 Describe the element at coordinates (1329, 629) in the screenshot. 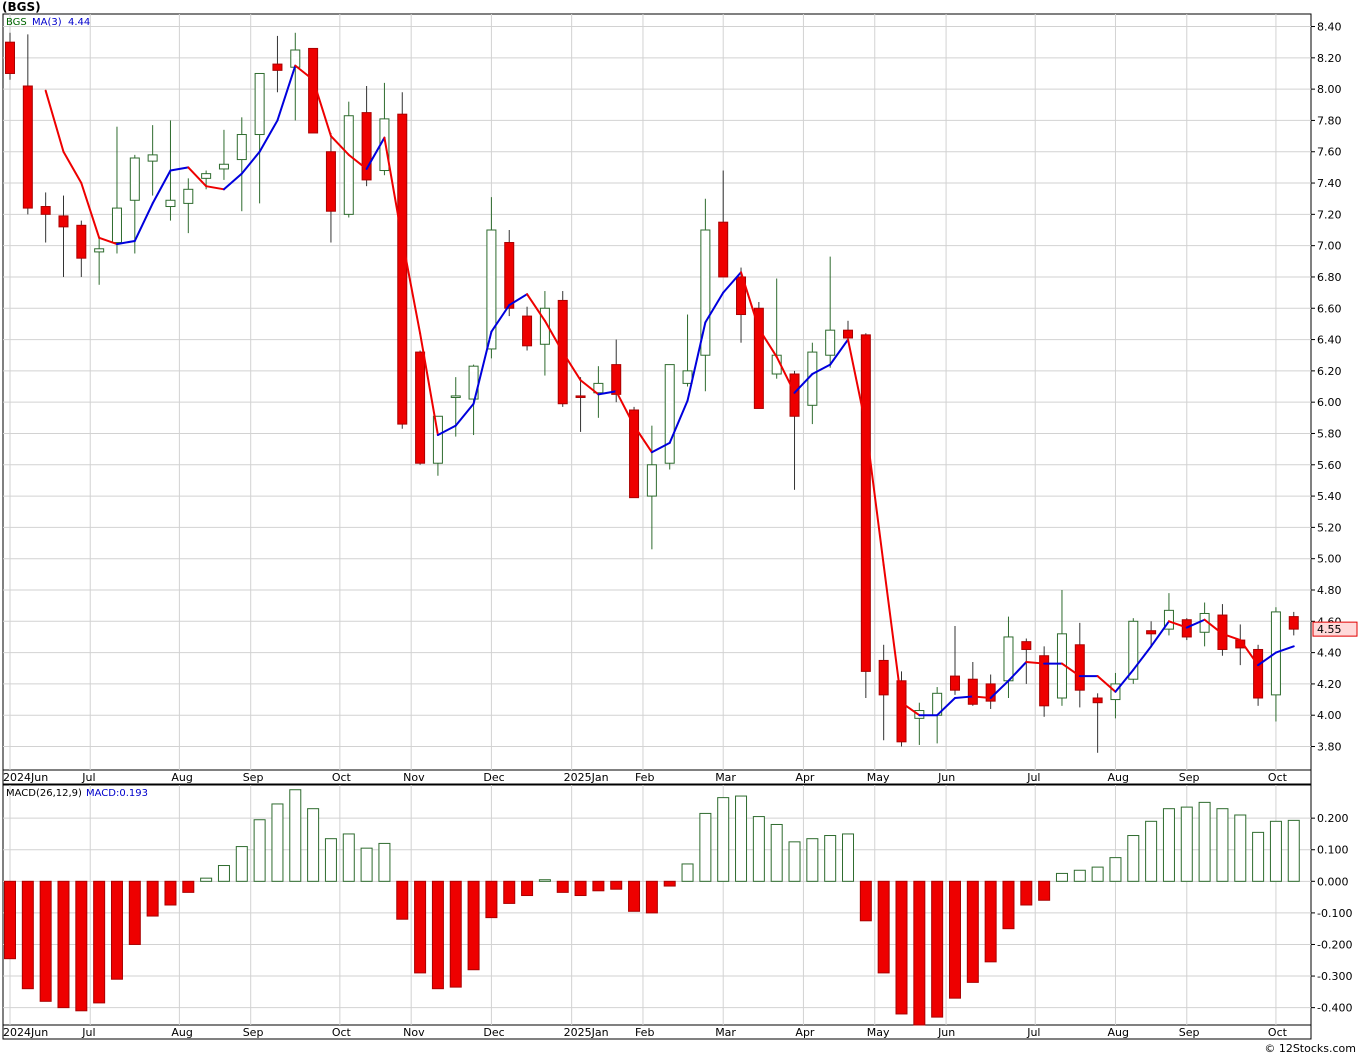

I see `last-price-label: 4.55` at that location.